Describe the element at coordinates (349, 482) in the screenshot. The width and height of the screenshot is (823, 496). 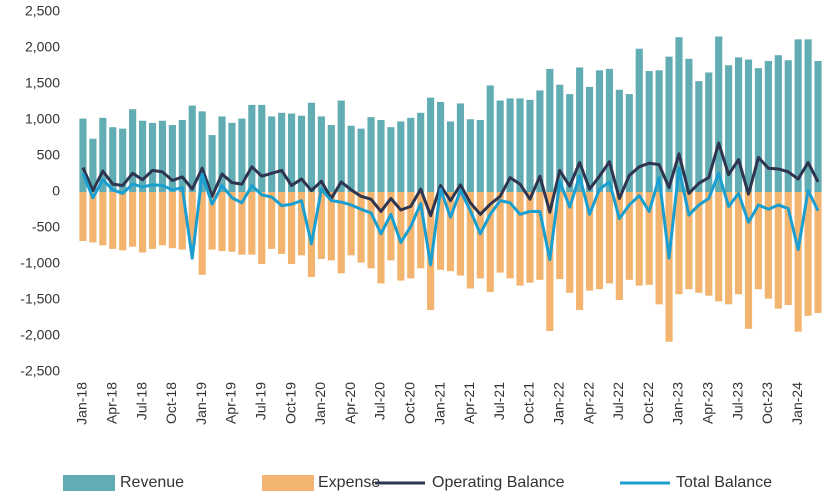
I see `legend-label: Expense` at that location.